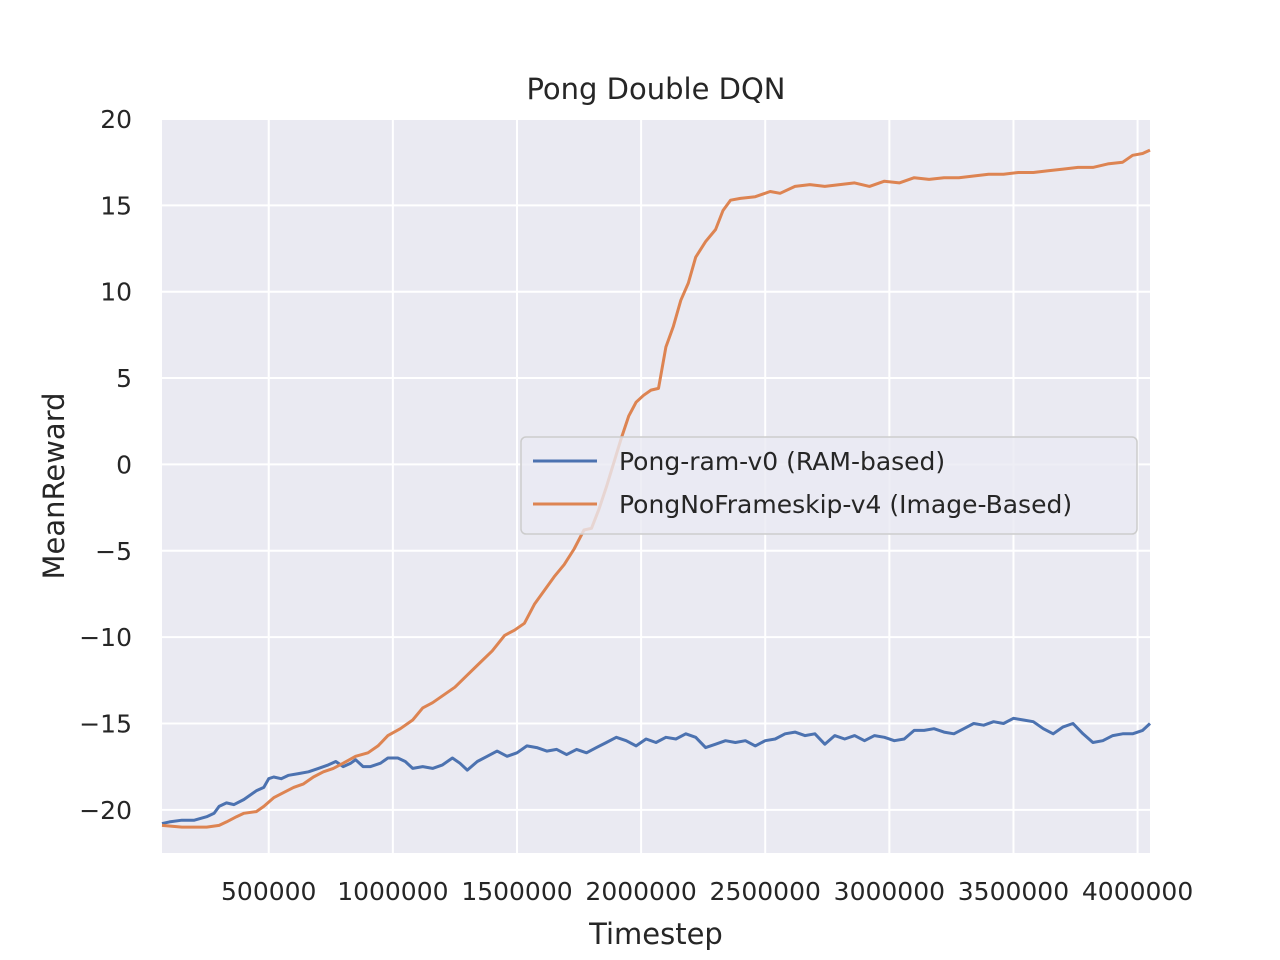 The height and width of the screenshot is (960, 1280). What do you see at coordinates (113, 551) in the screenshot?
I see `y-tick-label: −5` at bounding box center [113, 551].